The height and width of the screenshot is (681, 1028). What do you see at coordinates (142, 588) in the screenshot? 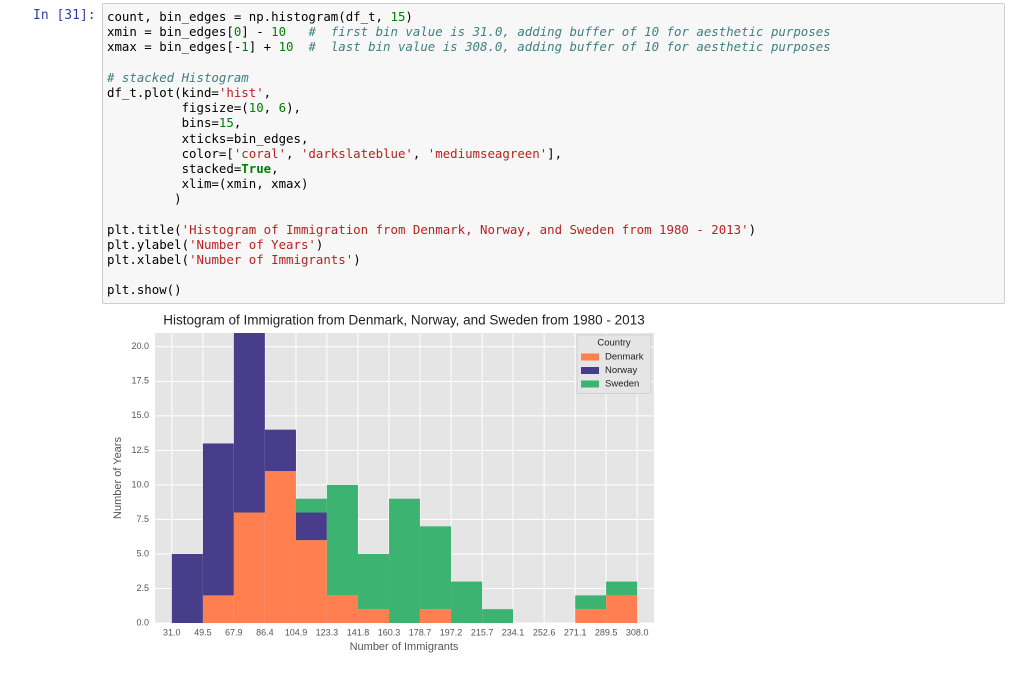
I see `y-tick-label: 2.5` at bounding box center [142, 588].